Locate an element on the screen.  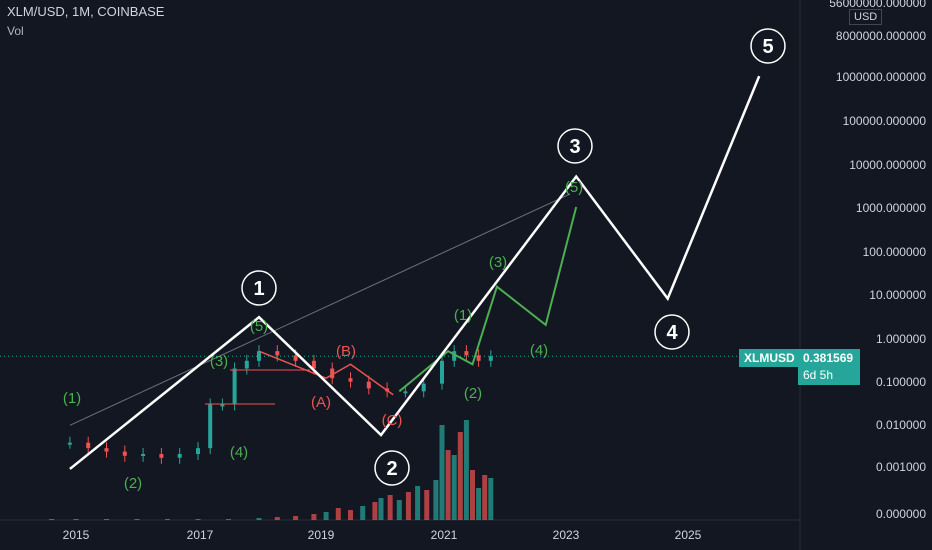
wave-5-circle is located at coordinates (768, 46).